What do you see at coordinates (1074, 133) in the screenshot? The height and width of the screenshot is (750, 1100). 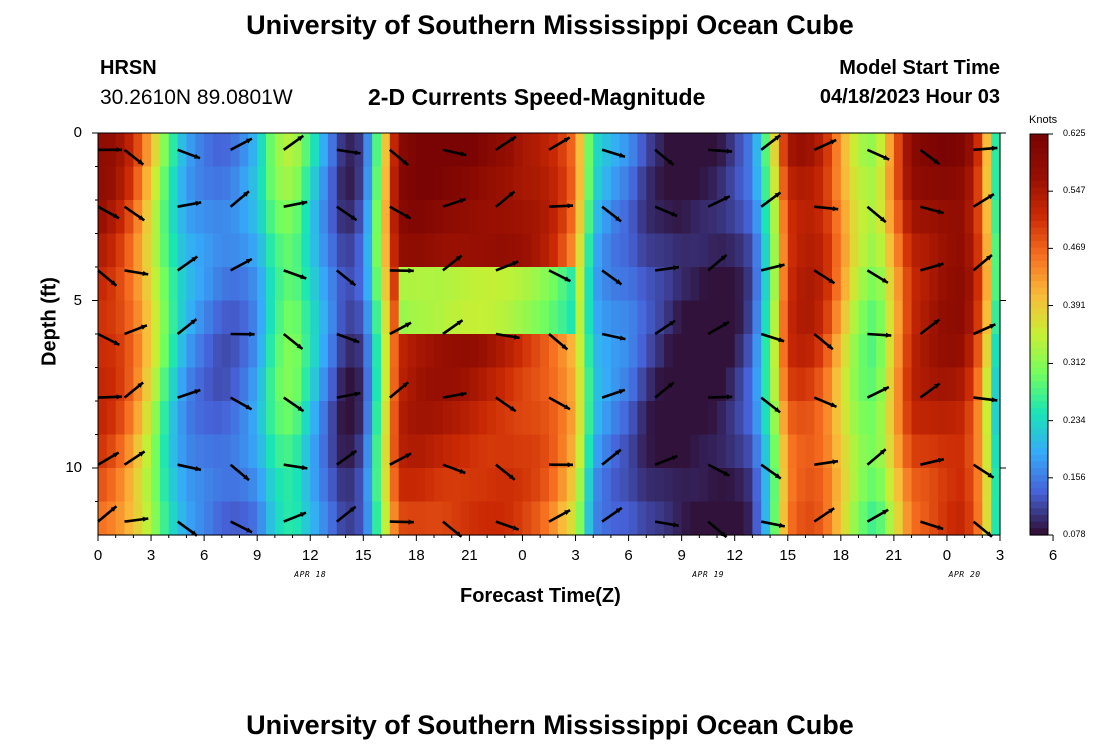 I see `colorbar-tick-label: 0.625` at bounding box center [1074, 133].